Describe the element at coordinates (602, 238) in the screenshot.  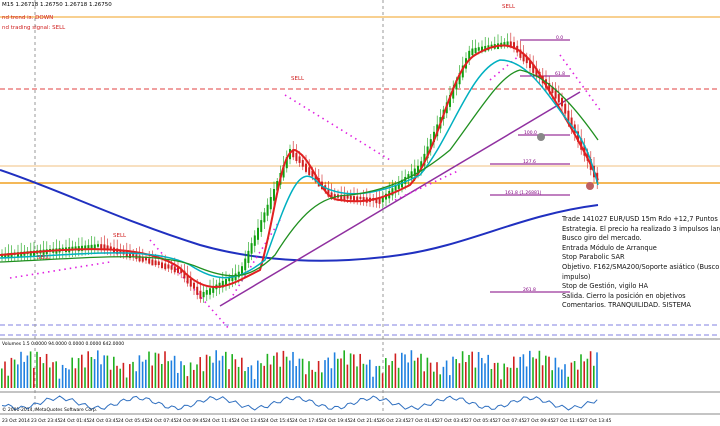
I see `note-line: Busco giro del mercado.` at that location.